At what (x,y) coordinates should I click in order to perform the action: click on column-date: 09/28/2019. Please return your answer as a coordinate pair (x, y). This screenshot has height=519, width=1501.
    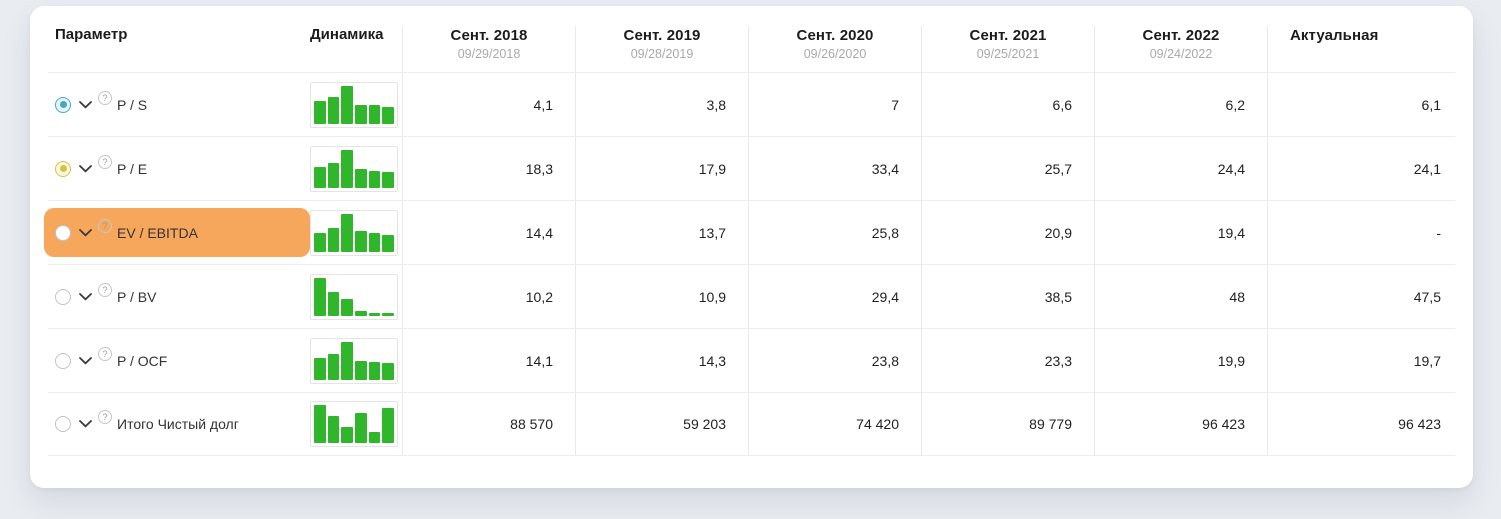
    Looking at the image, I should click on (662, 54).